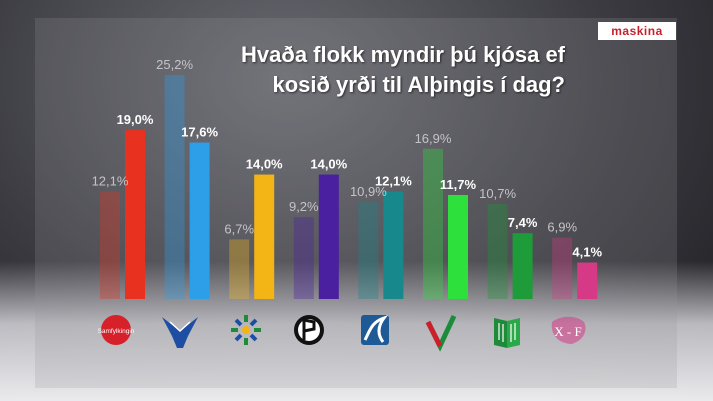  What do you see at coordinates (393, 245) in the screenshot?
I see `bar-vi-reisn-current` at bounding box center [393, 245].